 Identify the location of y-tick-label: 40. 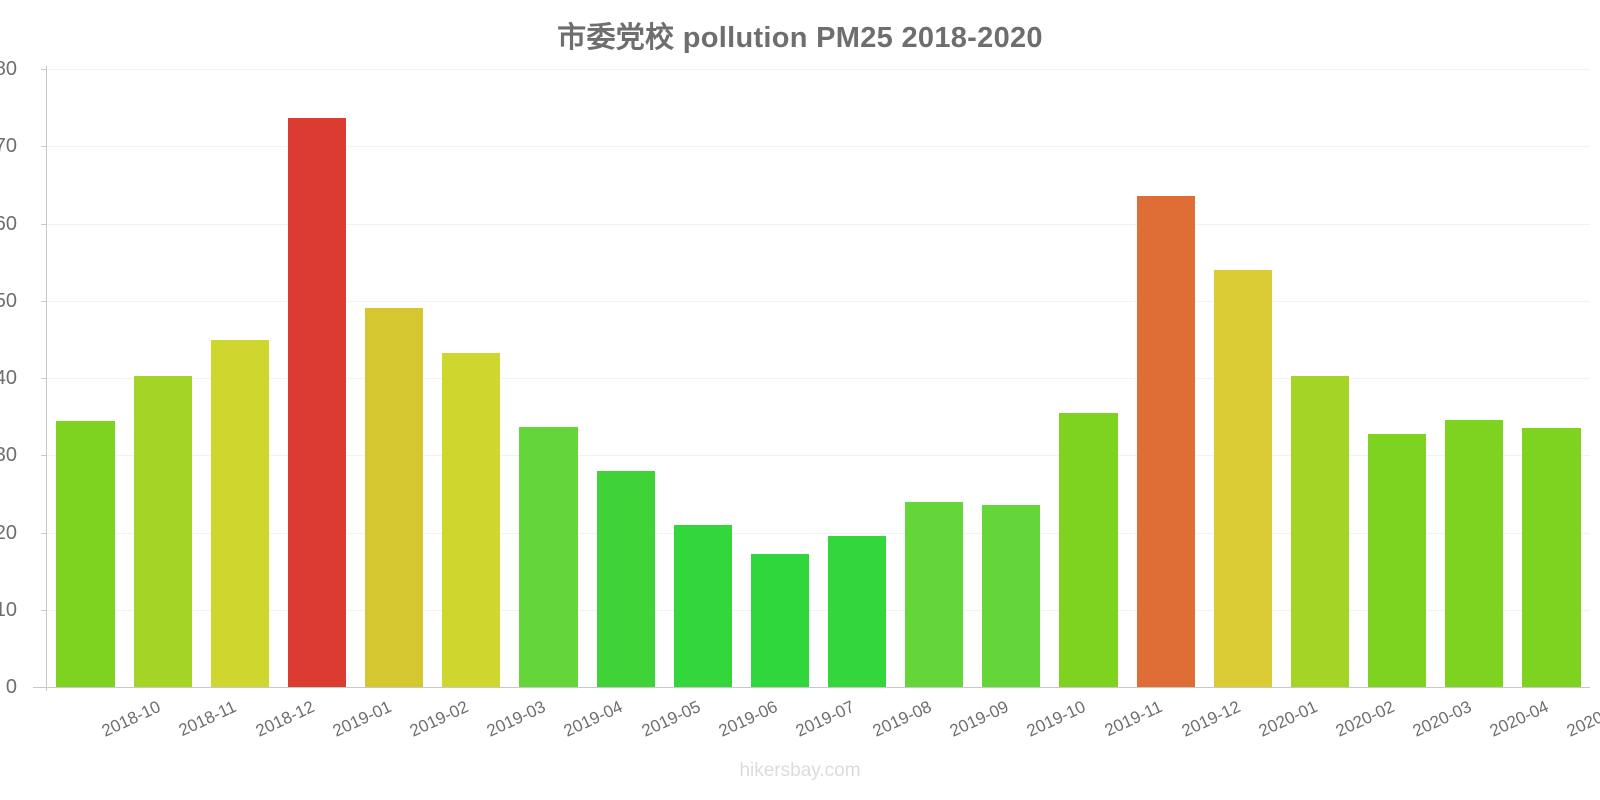
(8, 378).